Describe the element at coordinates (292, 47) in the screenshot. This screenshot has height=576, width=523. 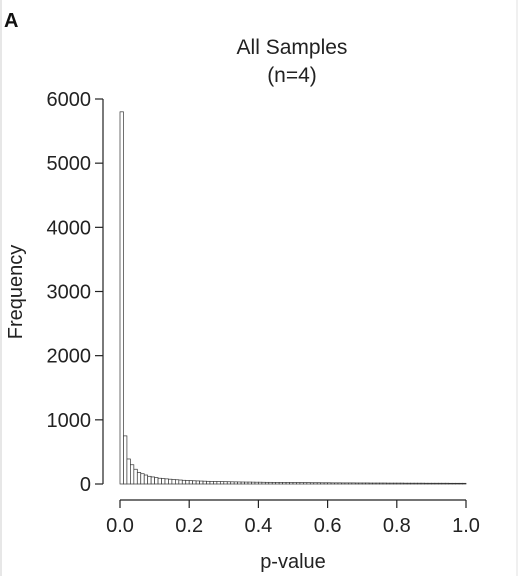
I see `chart-title: All Samples` at that location.